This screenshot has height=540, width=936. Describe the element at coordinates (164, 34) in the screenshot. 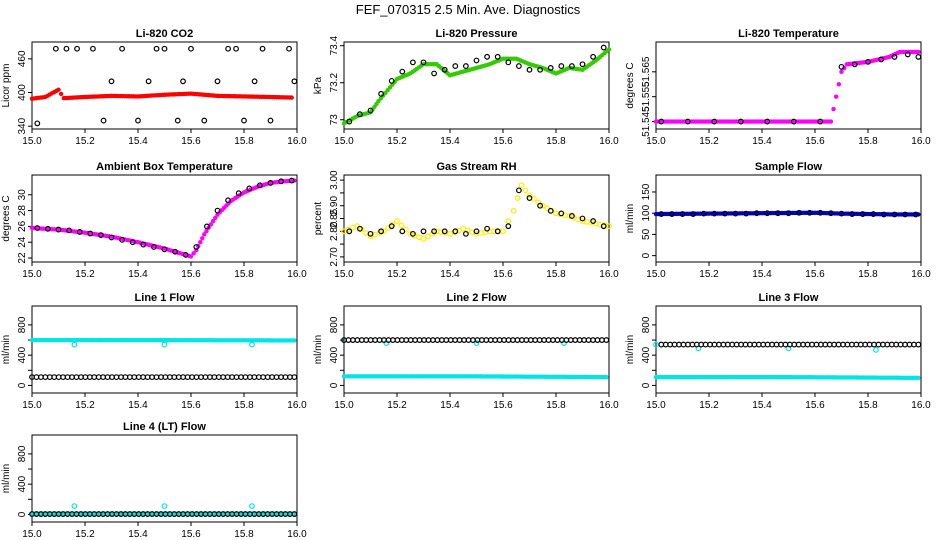

I see `panel-title: Li-820 CO2` at that location.